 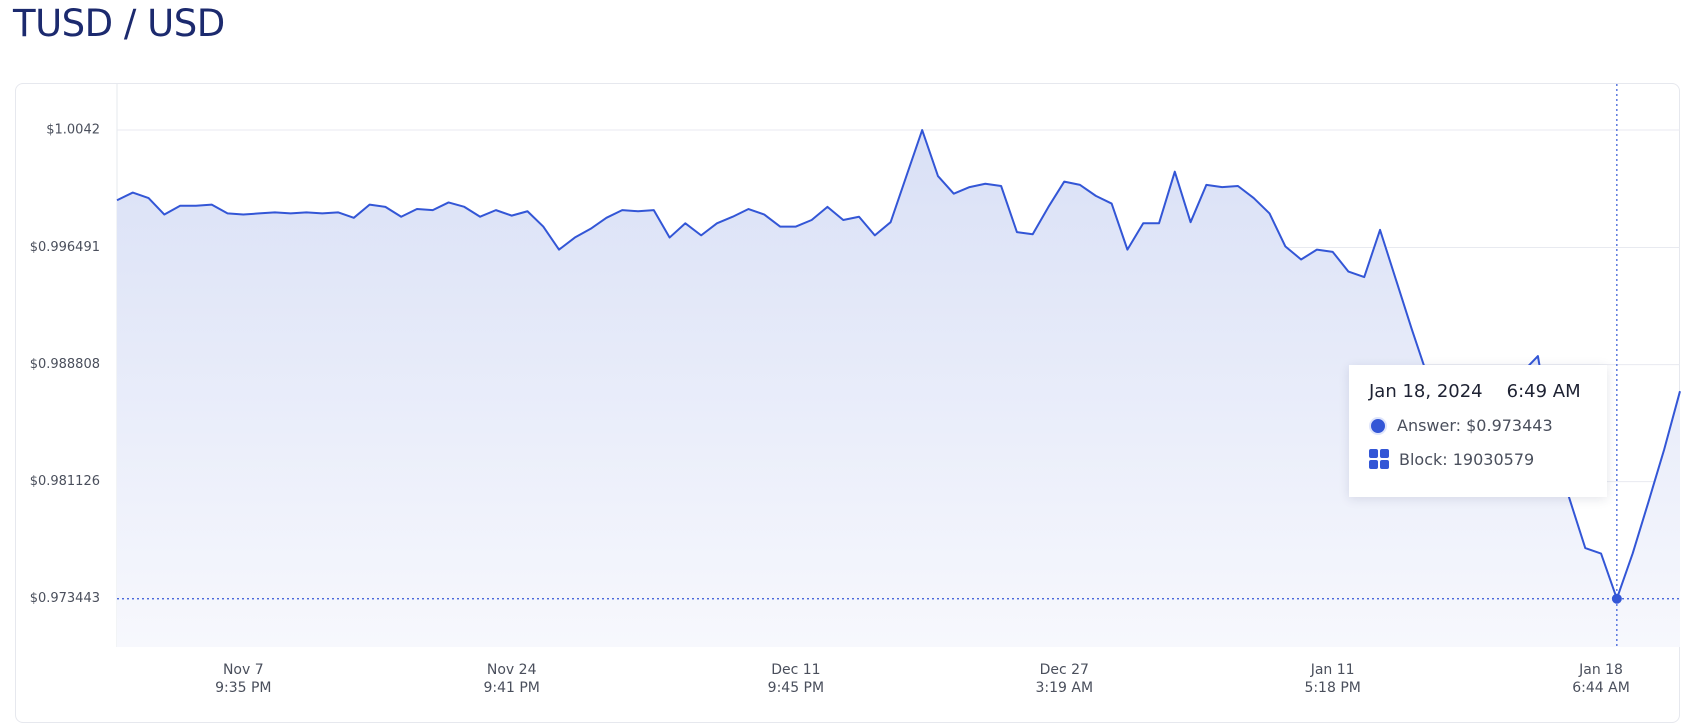 I want to click on x-tick-label: Dec 27 3:19 AM, so click(x=1064, y=679).